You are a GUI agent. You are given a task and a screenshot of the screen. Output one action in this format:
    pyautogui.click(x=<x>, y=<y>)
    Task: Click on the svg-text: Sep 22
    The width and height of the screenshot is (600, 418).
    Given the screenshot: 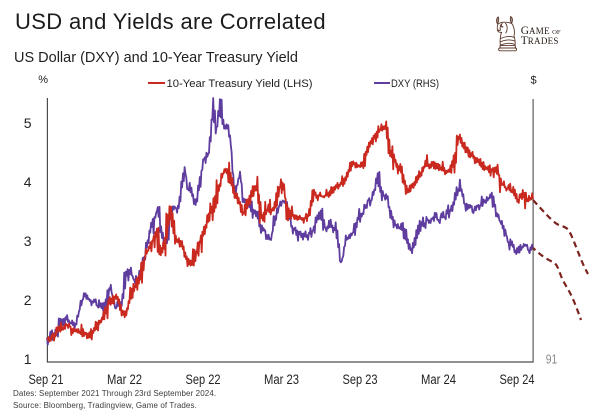 What is the action you would take?
    pyautogui.click(x=203, y=379)
    